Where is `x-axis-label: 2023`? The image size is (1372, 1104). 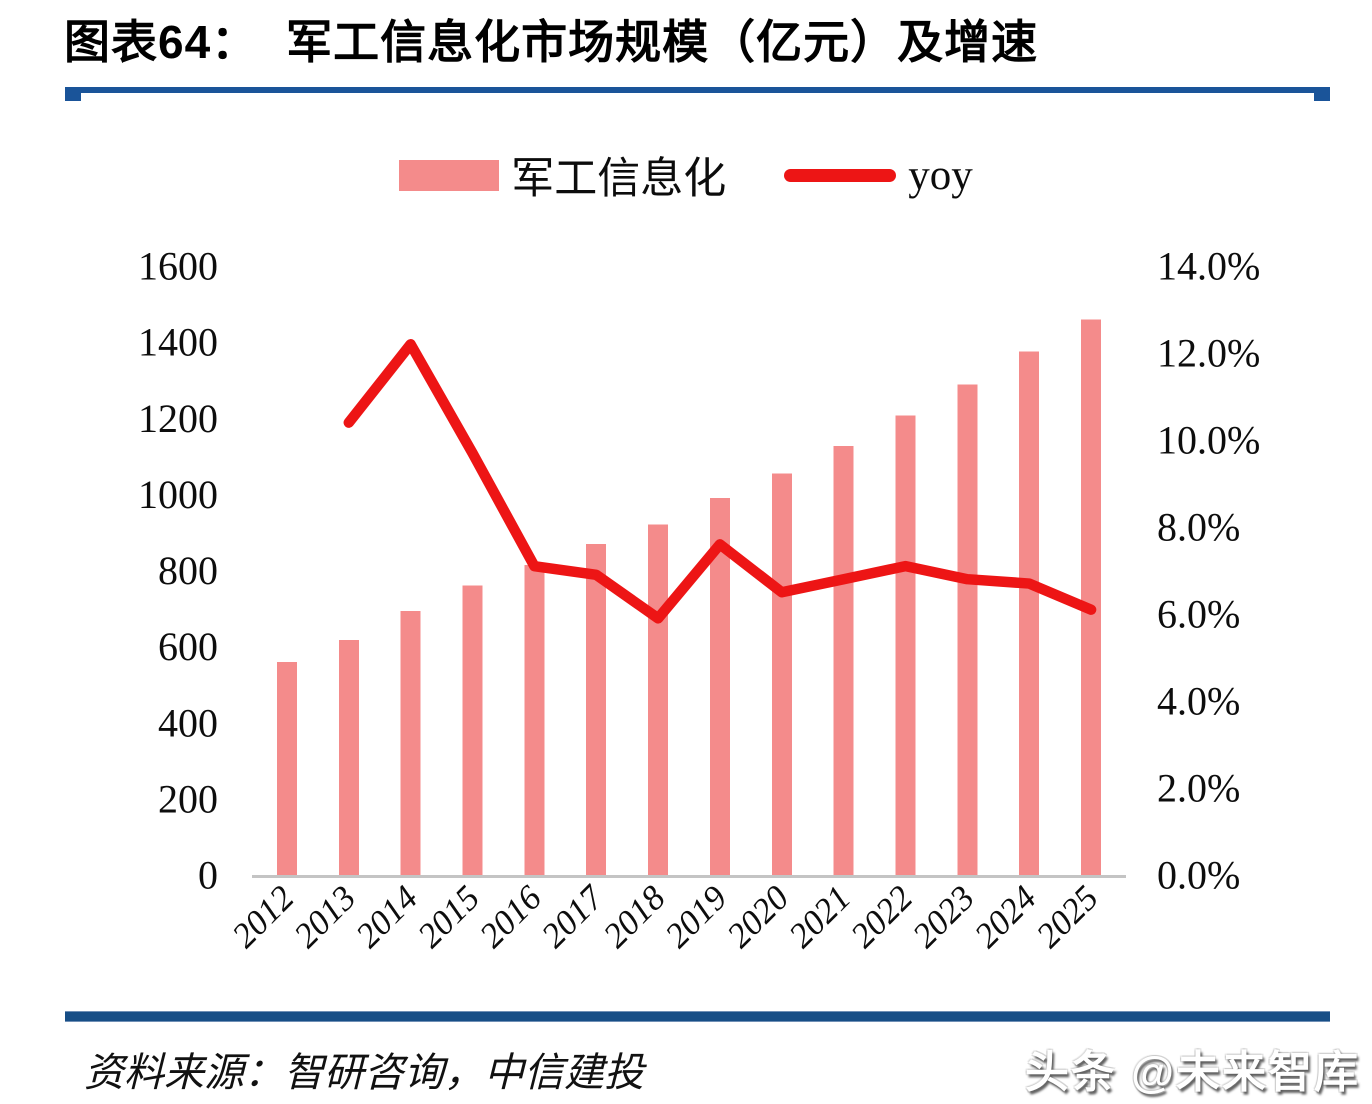
x-axis-label: 2023 is located at coordinates (943, 916).